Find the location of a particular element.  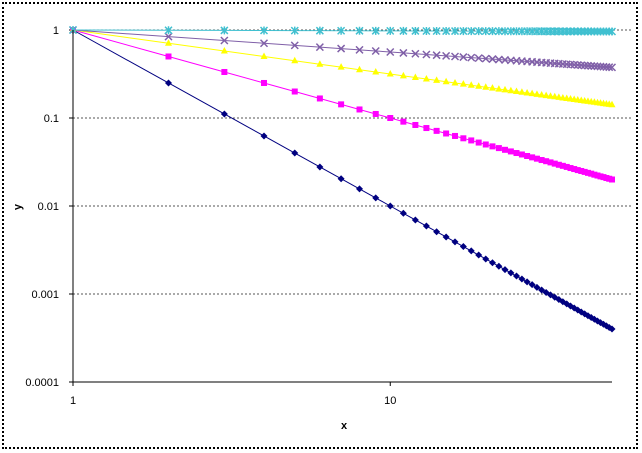

y-tick-label: 0.01 is located at coordinates (48, 207).